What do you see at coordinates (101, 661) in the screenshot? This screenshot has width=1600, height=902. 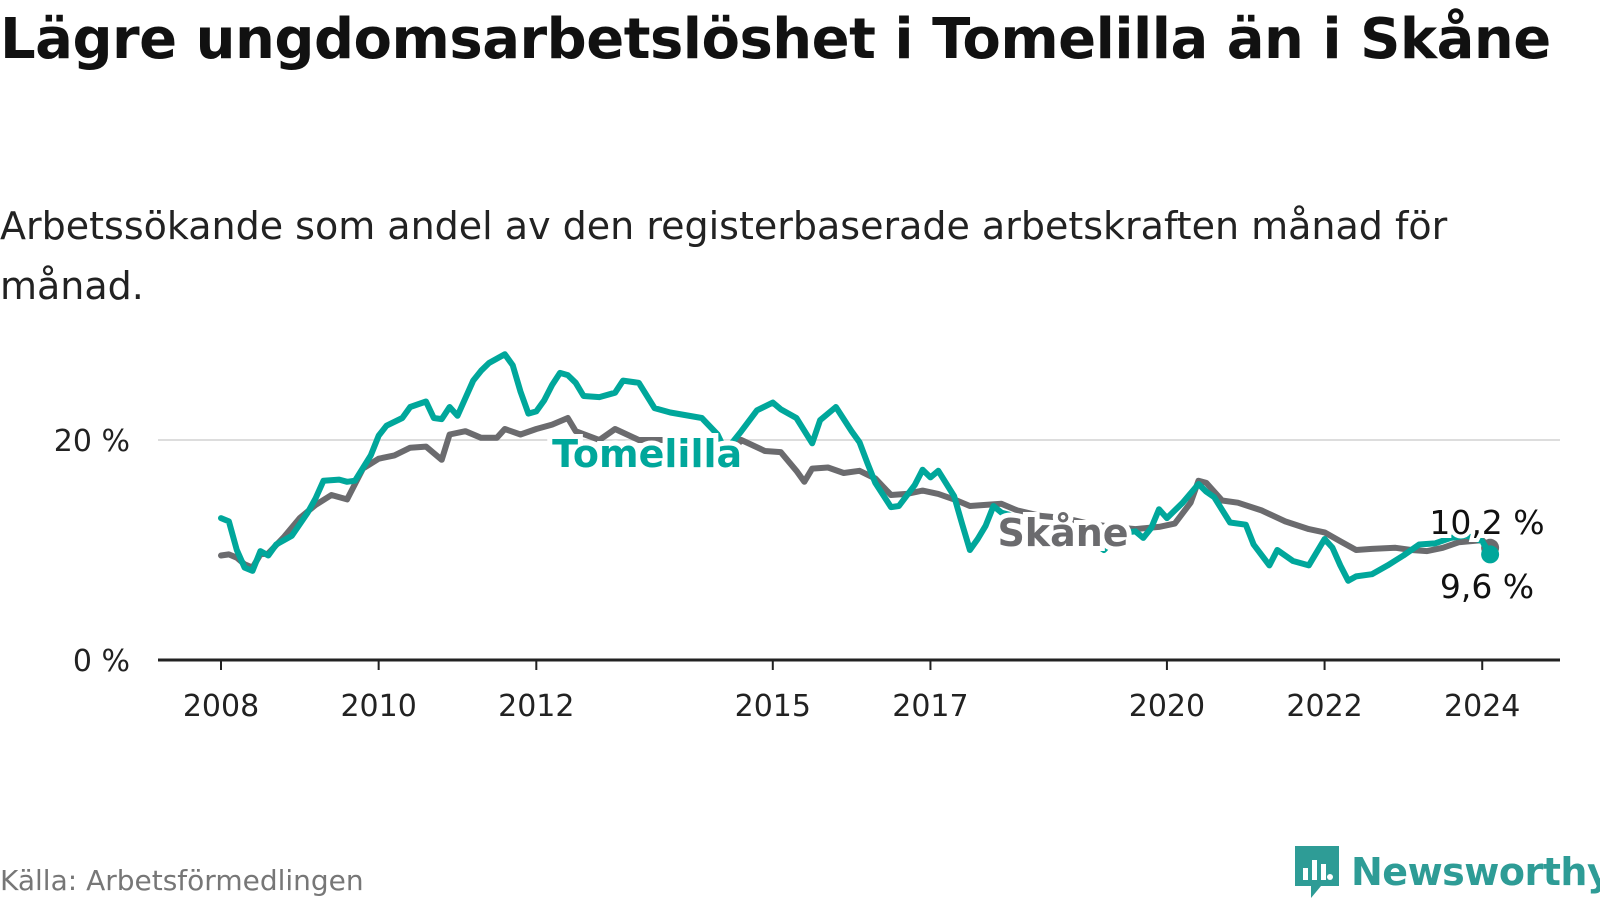 I see `y-tick-label: 0 %` at bounding box center [101, 661].